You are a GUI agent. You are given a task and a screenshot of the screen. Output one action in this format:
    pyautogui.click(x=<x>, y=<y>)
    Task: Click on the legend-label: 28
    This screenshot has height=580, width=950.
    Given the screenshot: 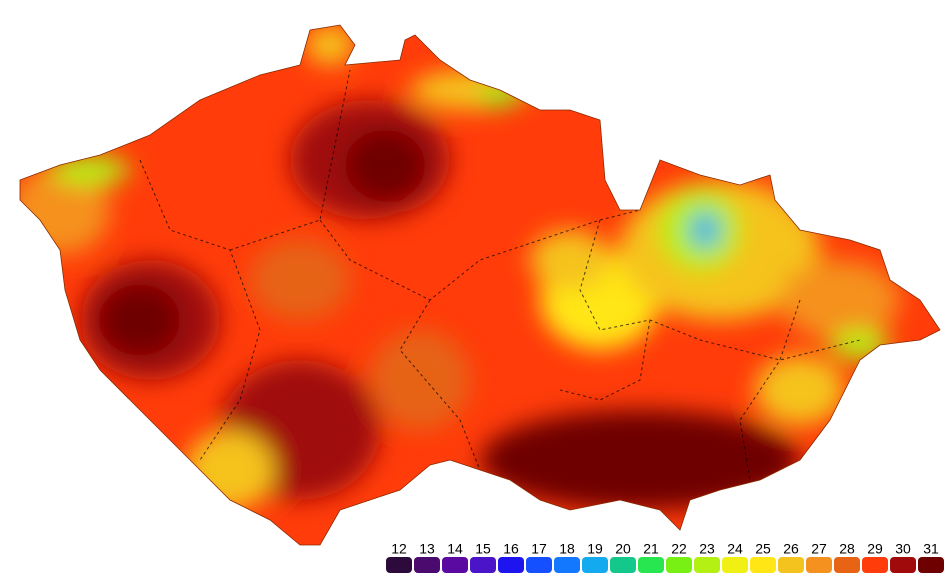 What is the action you would take?
    pyautogui.click(x=847, y=549)
    